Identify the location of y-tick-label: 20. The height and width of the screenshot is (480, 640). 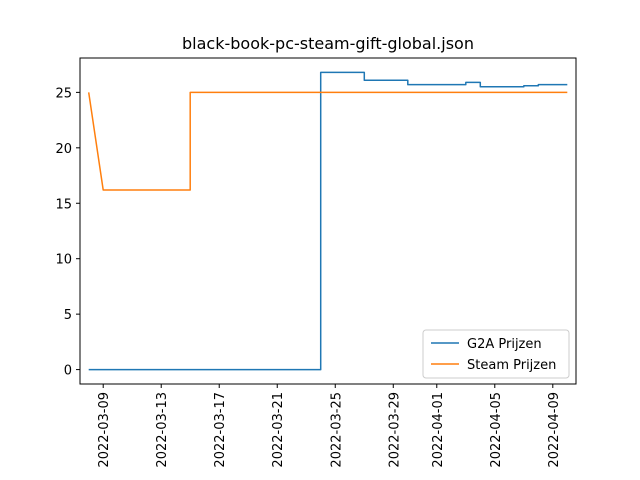
(63, 149).